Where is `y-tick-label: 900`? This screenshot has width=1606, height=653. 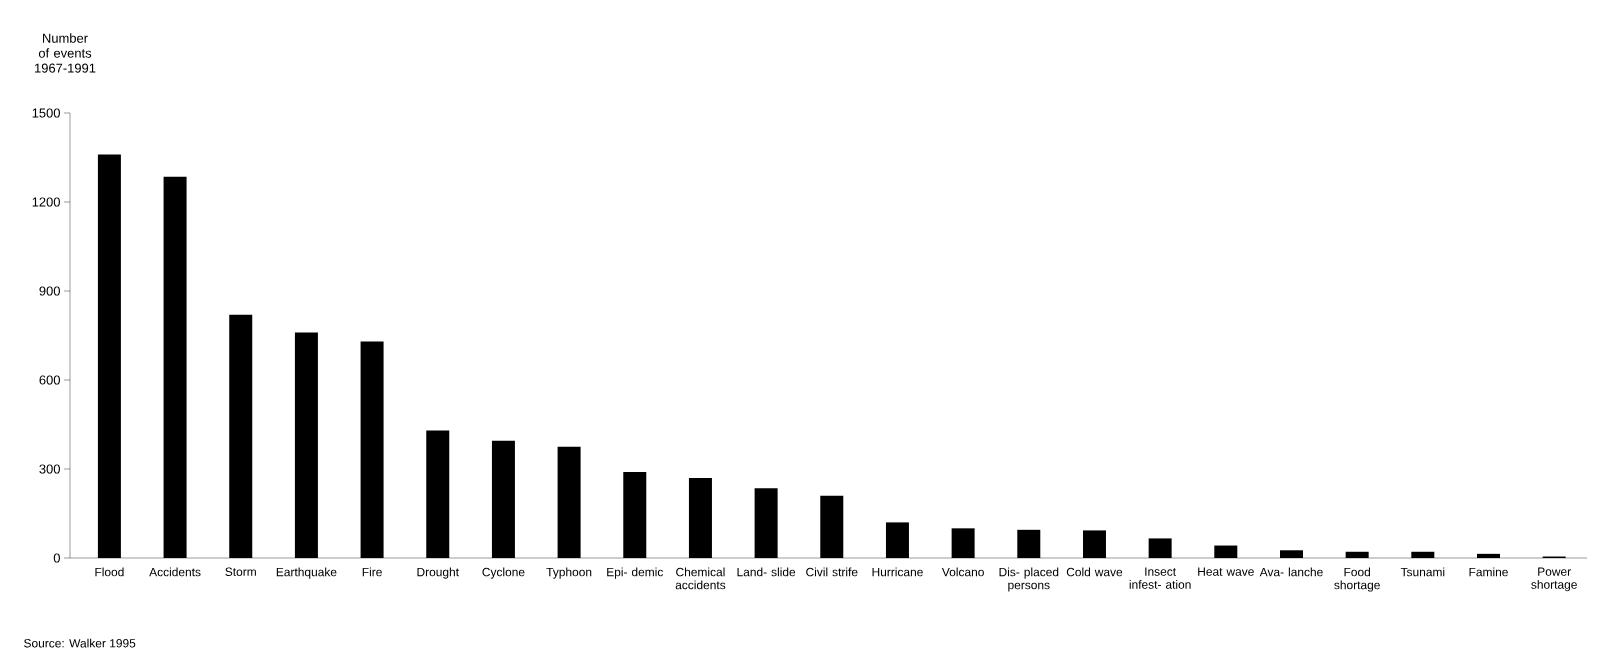
y-tick-label: 900 is located at coordinates (49, 291).